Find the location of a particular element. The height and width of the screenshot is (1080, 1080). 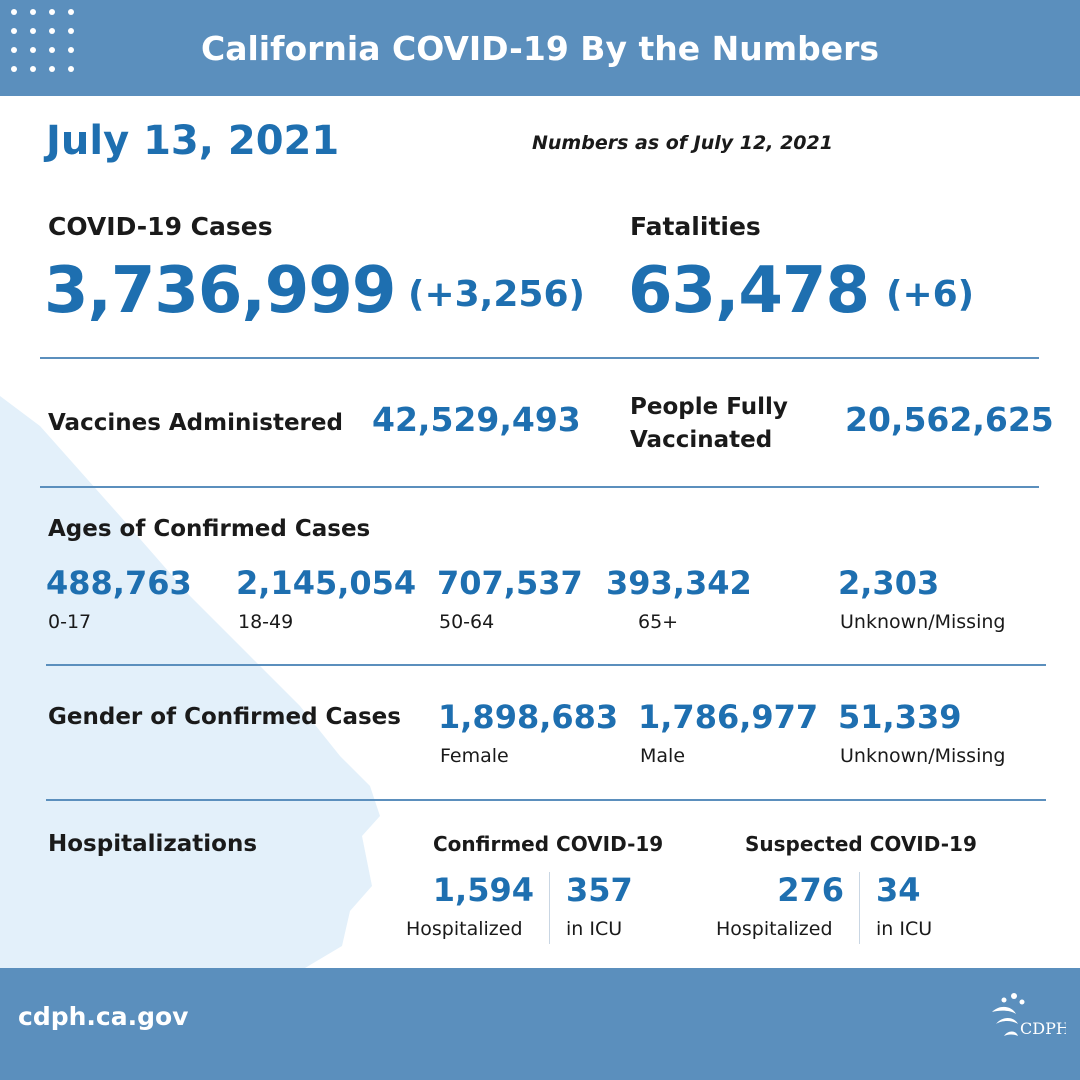

gender-group-value: 51,339 is located at coordinates (900, 717).